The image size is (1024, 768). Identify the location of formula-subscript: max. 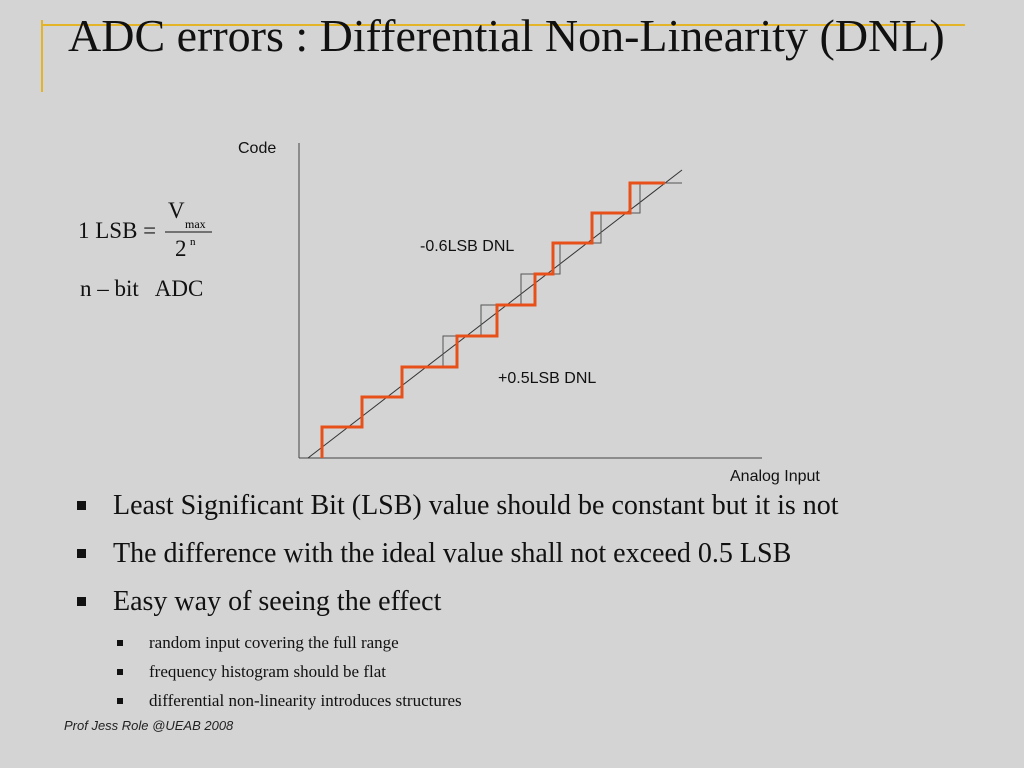
(195, 224).